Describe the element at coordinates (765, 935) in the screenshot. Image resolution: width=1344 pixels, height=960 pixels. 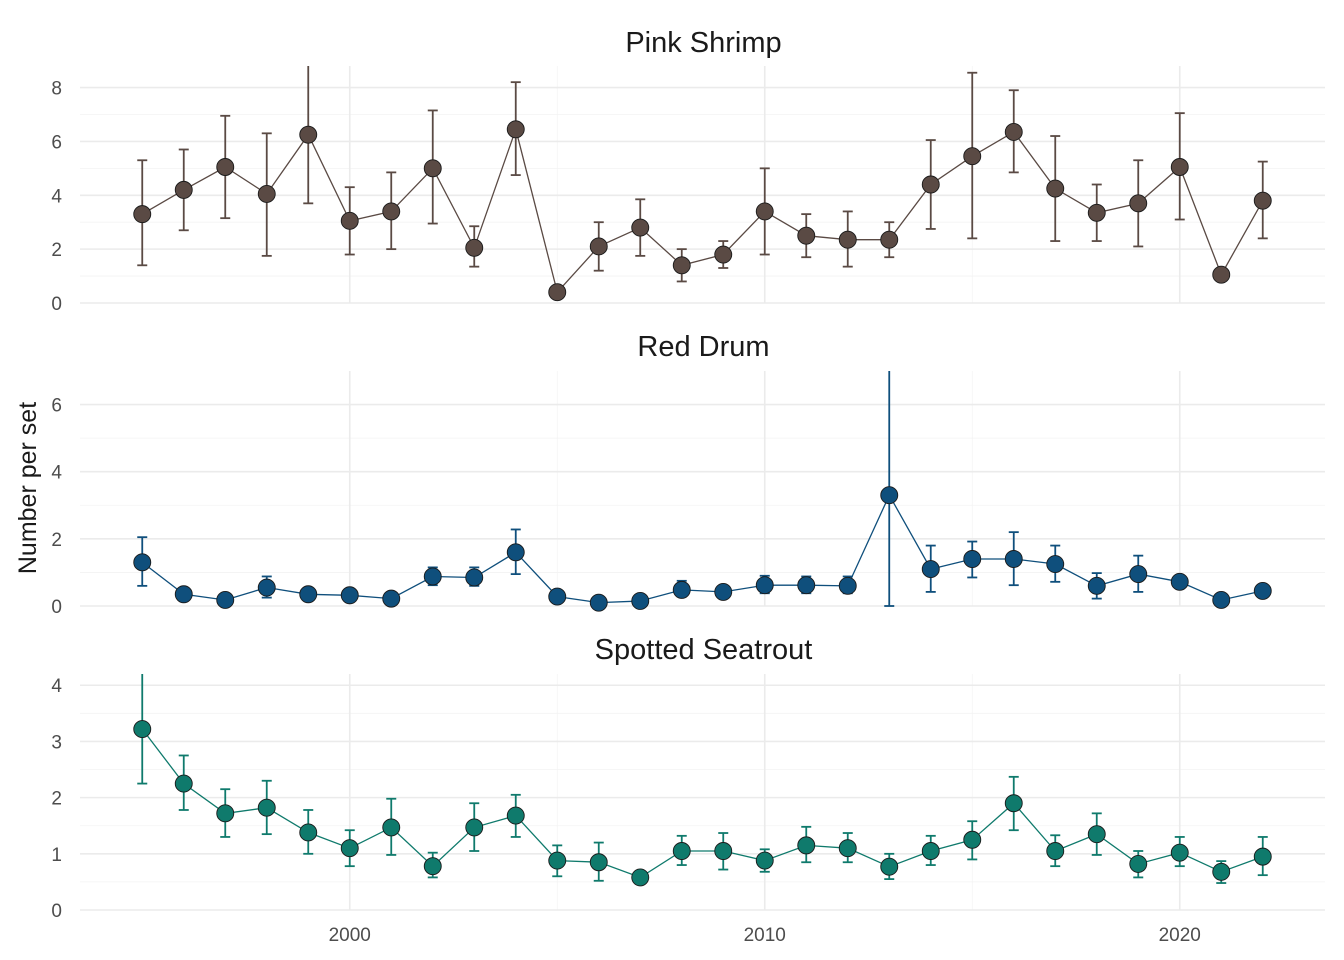
I see `x-tick-label: 2010` at that location.